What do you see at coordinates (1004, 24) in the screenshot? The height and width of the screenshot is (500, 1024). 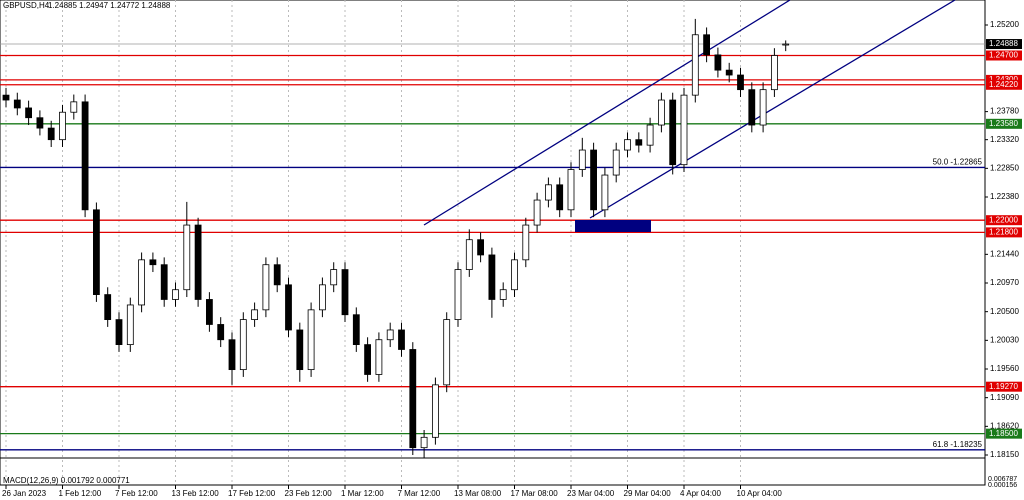 I see `y-tick-label: 1.25200` at bounding box center [1004, 24].